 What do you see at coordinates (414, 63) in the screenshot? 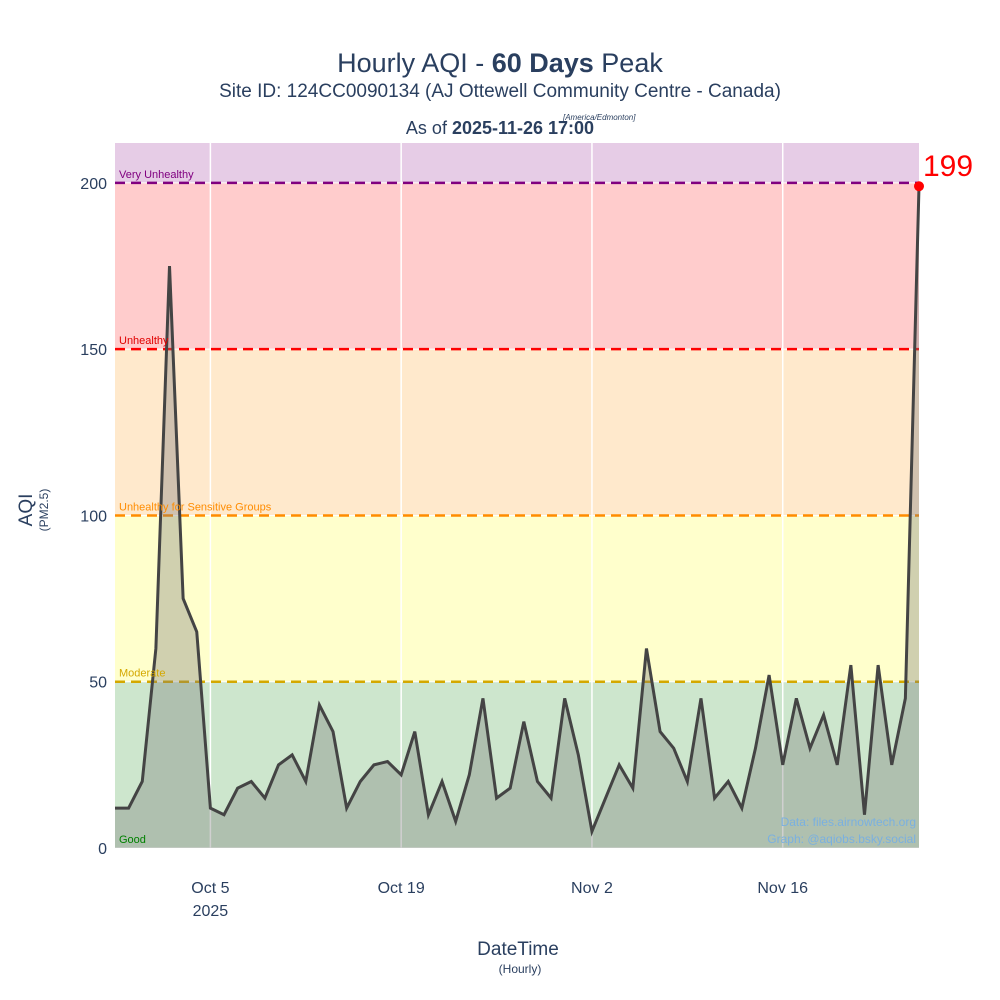
I see `title-part: Hourly AQI -` at bounding box center [414, 63].